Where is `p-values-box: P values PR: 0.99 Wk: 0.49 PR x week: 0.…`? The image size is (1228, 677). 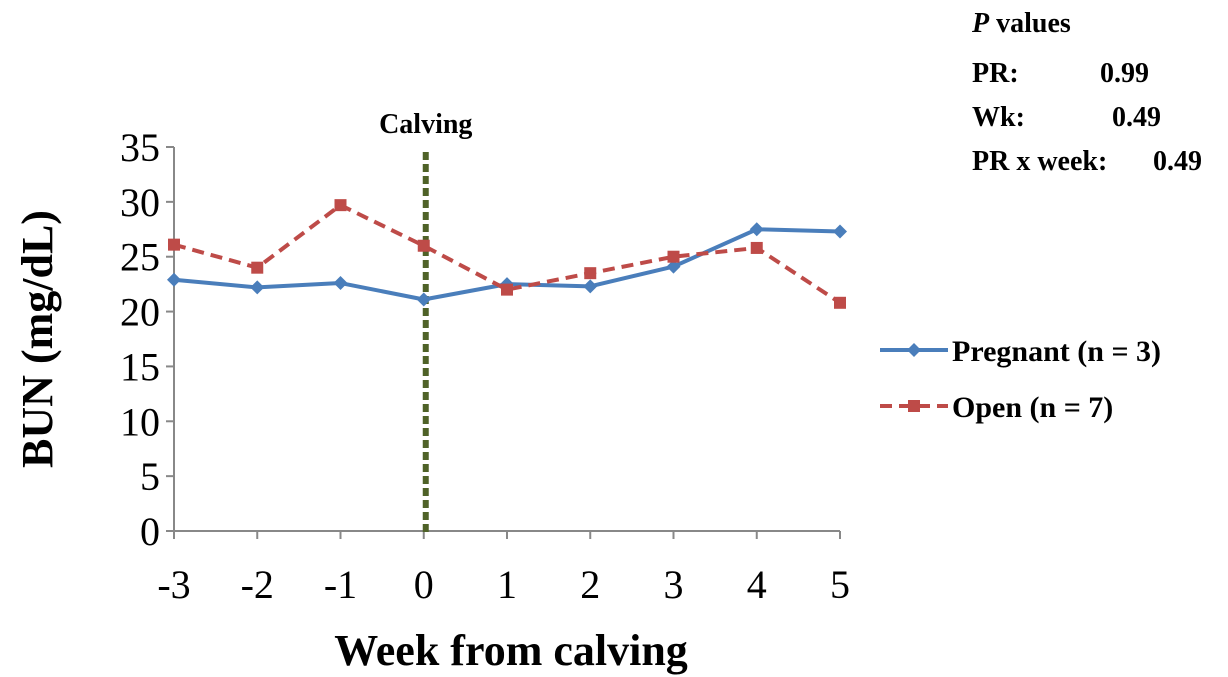
p-values-box: P values PR: 0.99 Wk: 0.49 PR x week: 0.… is located at coordinates (1086, 92).